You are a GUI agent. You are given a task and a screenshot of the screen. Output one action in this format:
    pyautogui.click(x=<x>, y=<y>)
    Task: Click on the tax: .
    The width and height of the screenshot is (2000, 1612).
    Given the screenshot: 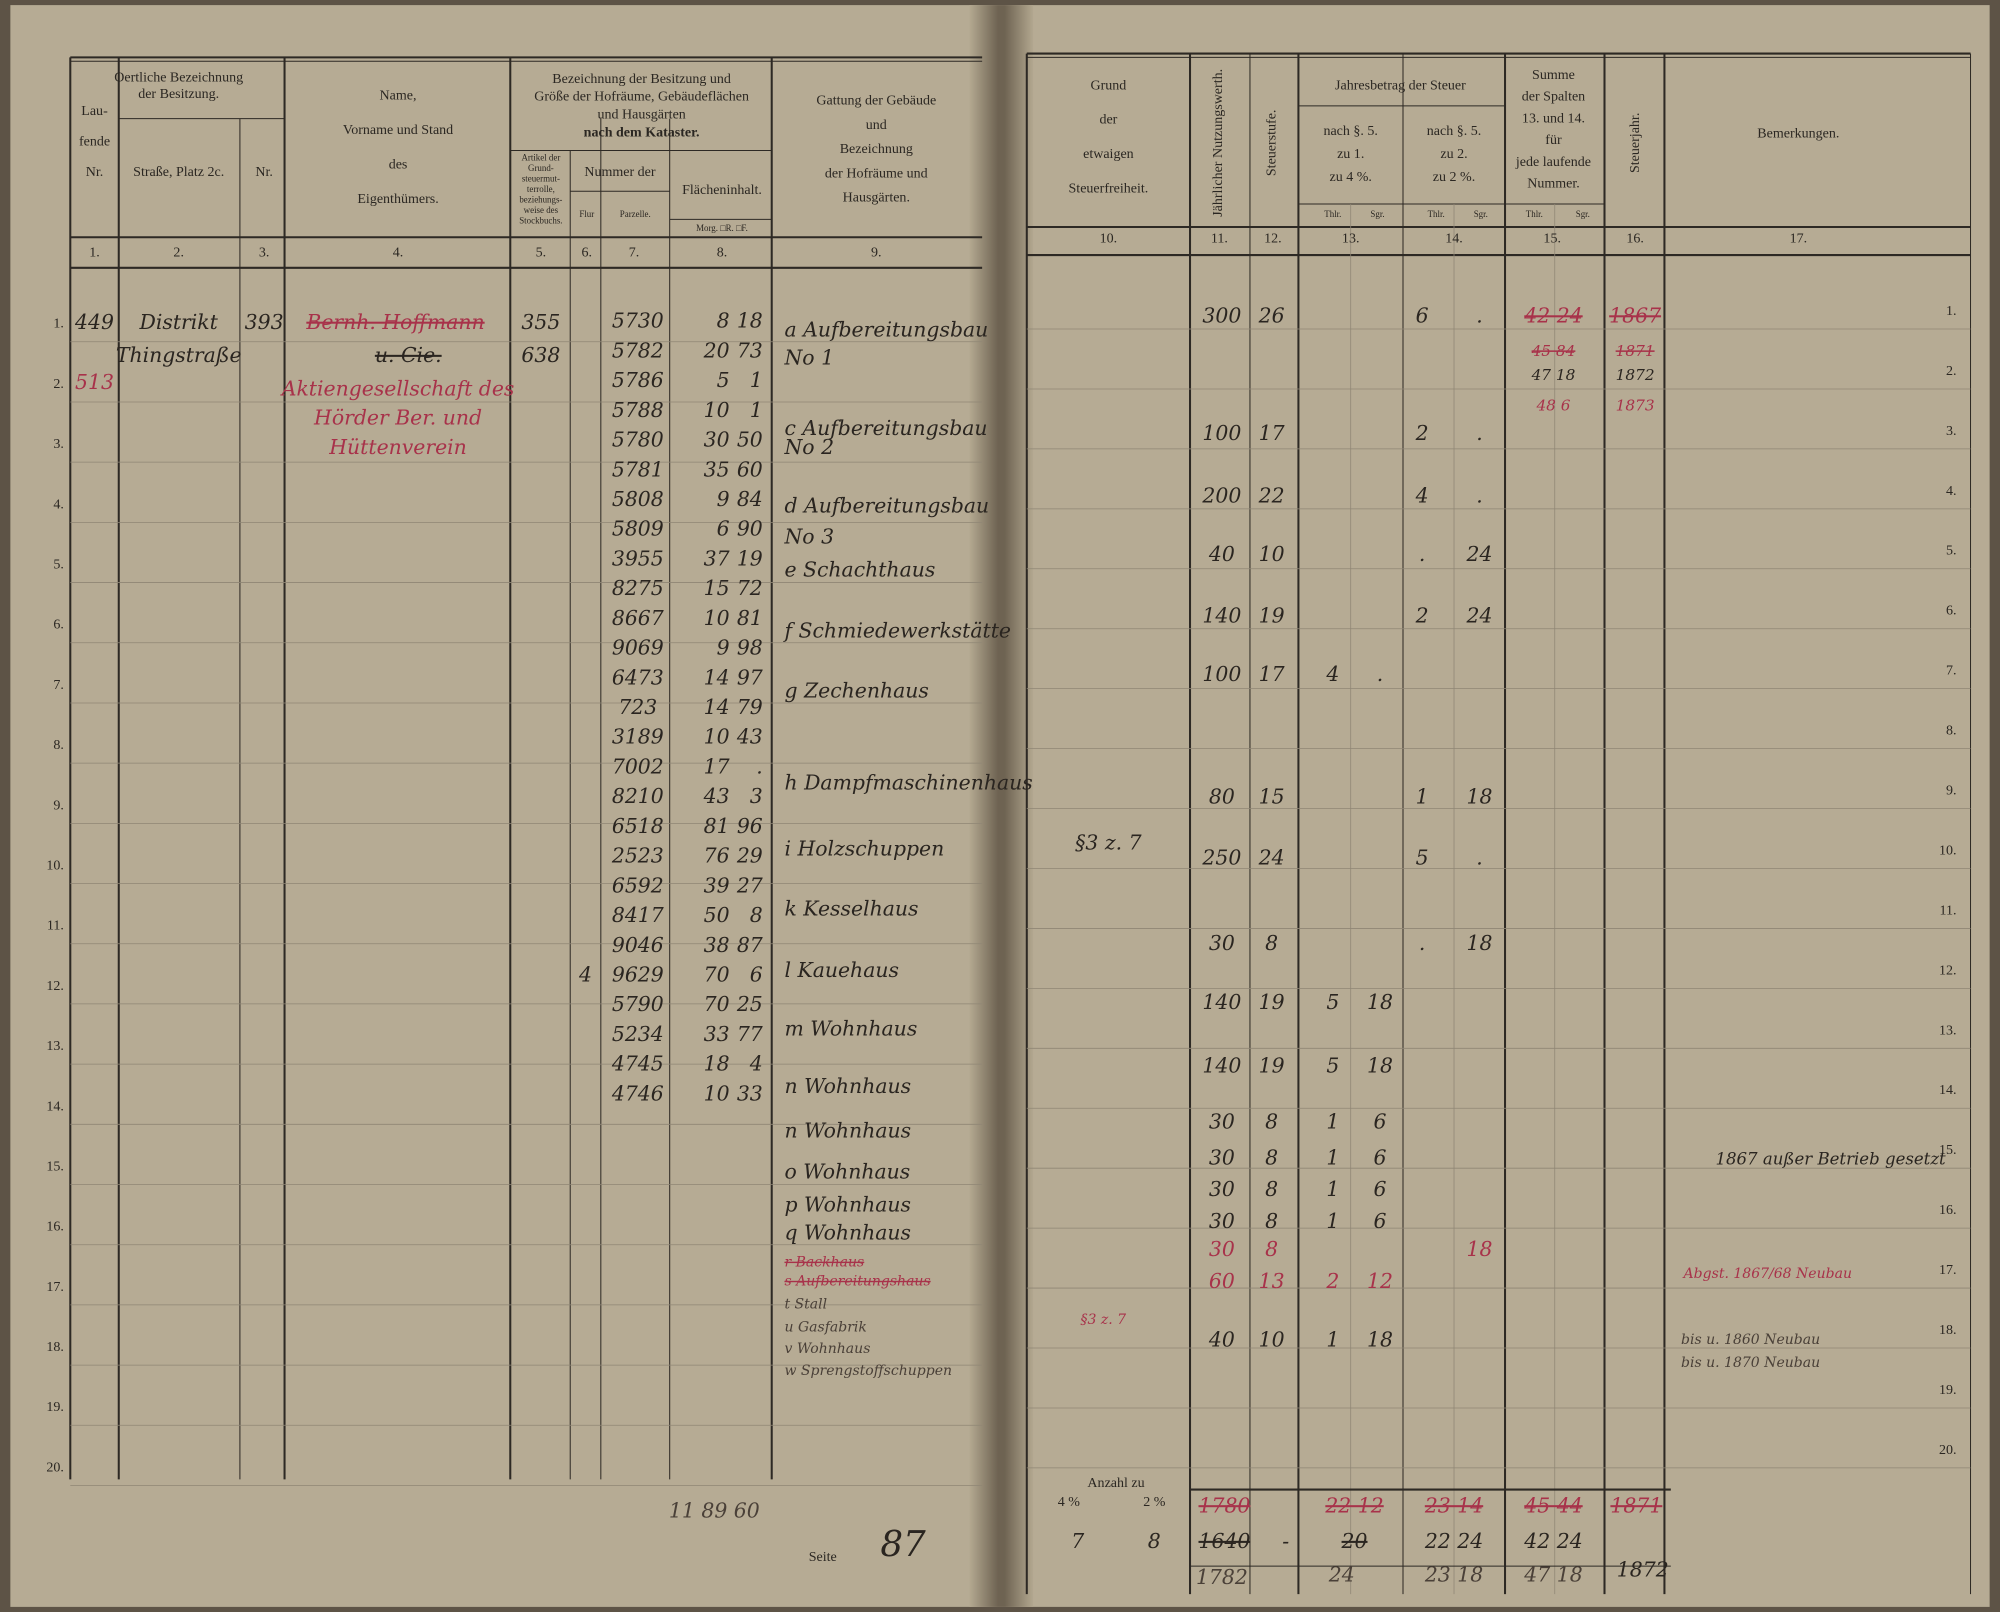 What is the action you would take?
    pyautogui.click(x=1479, y=495)
    